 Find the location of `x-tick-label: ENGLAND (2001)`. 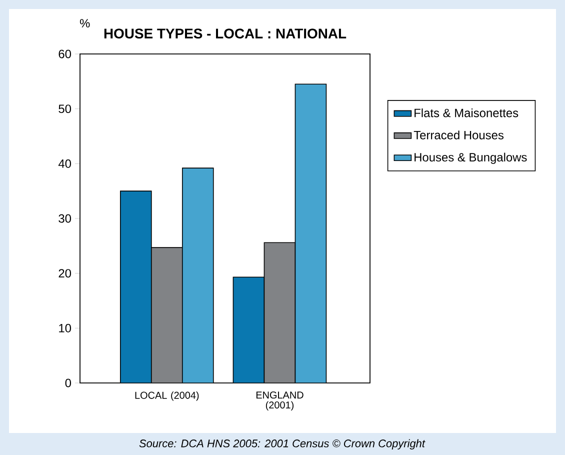

x-tick-label: ENGLAND (2001) is located at coordinates (280, 401).